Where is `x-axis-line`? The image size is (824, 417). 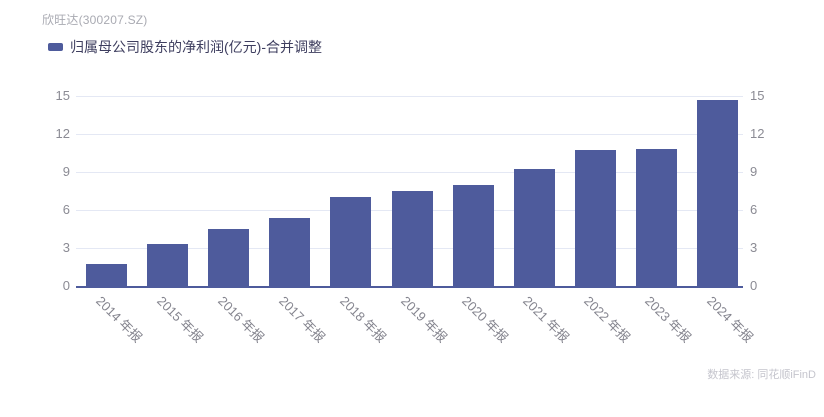 x-axis-line is located at coordinates (409, 287).